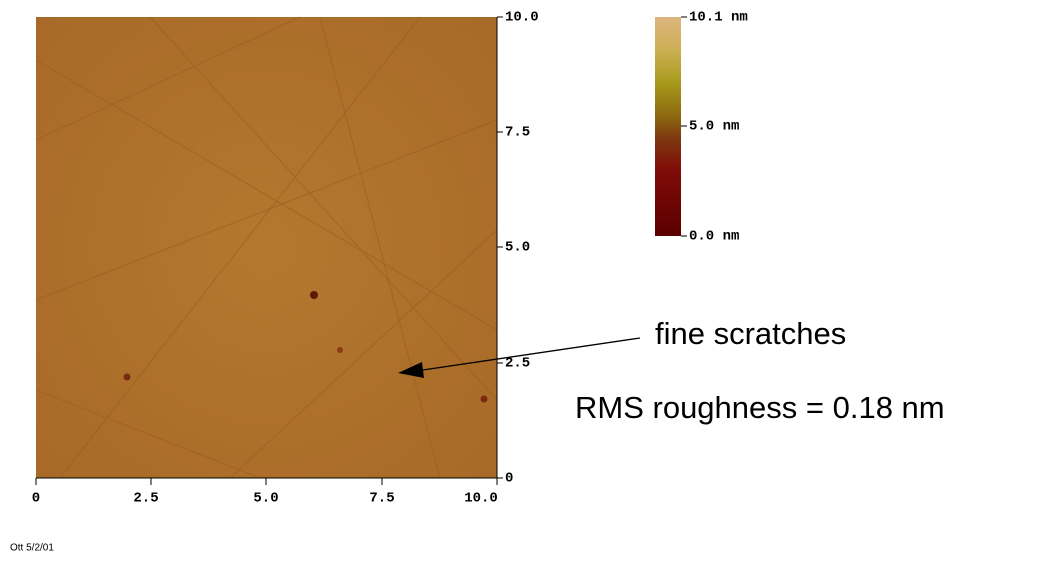 The image size is (1037, 564). I want to click on y-tick-label: 5.0, so click(517, 248).